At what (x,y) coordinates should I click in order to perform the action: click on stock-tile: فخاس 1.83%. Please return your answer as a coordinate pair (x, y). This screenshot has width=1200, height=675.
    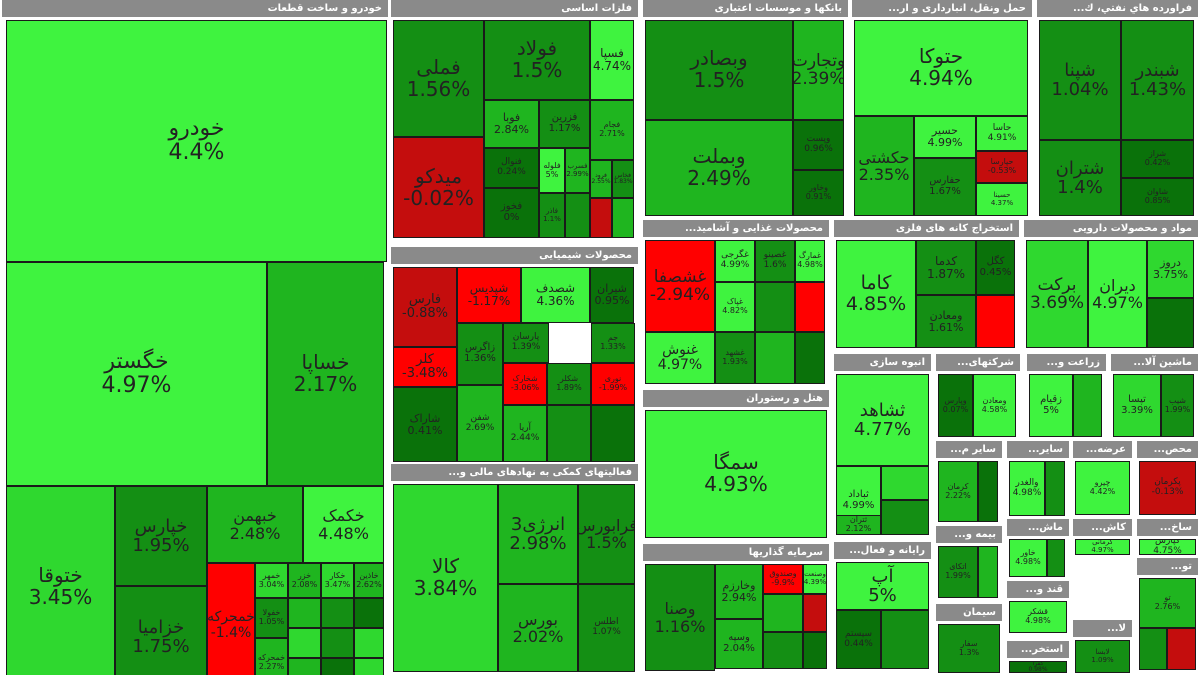
    Looking at the image, I should click on (623, 179).